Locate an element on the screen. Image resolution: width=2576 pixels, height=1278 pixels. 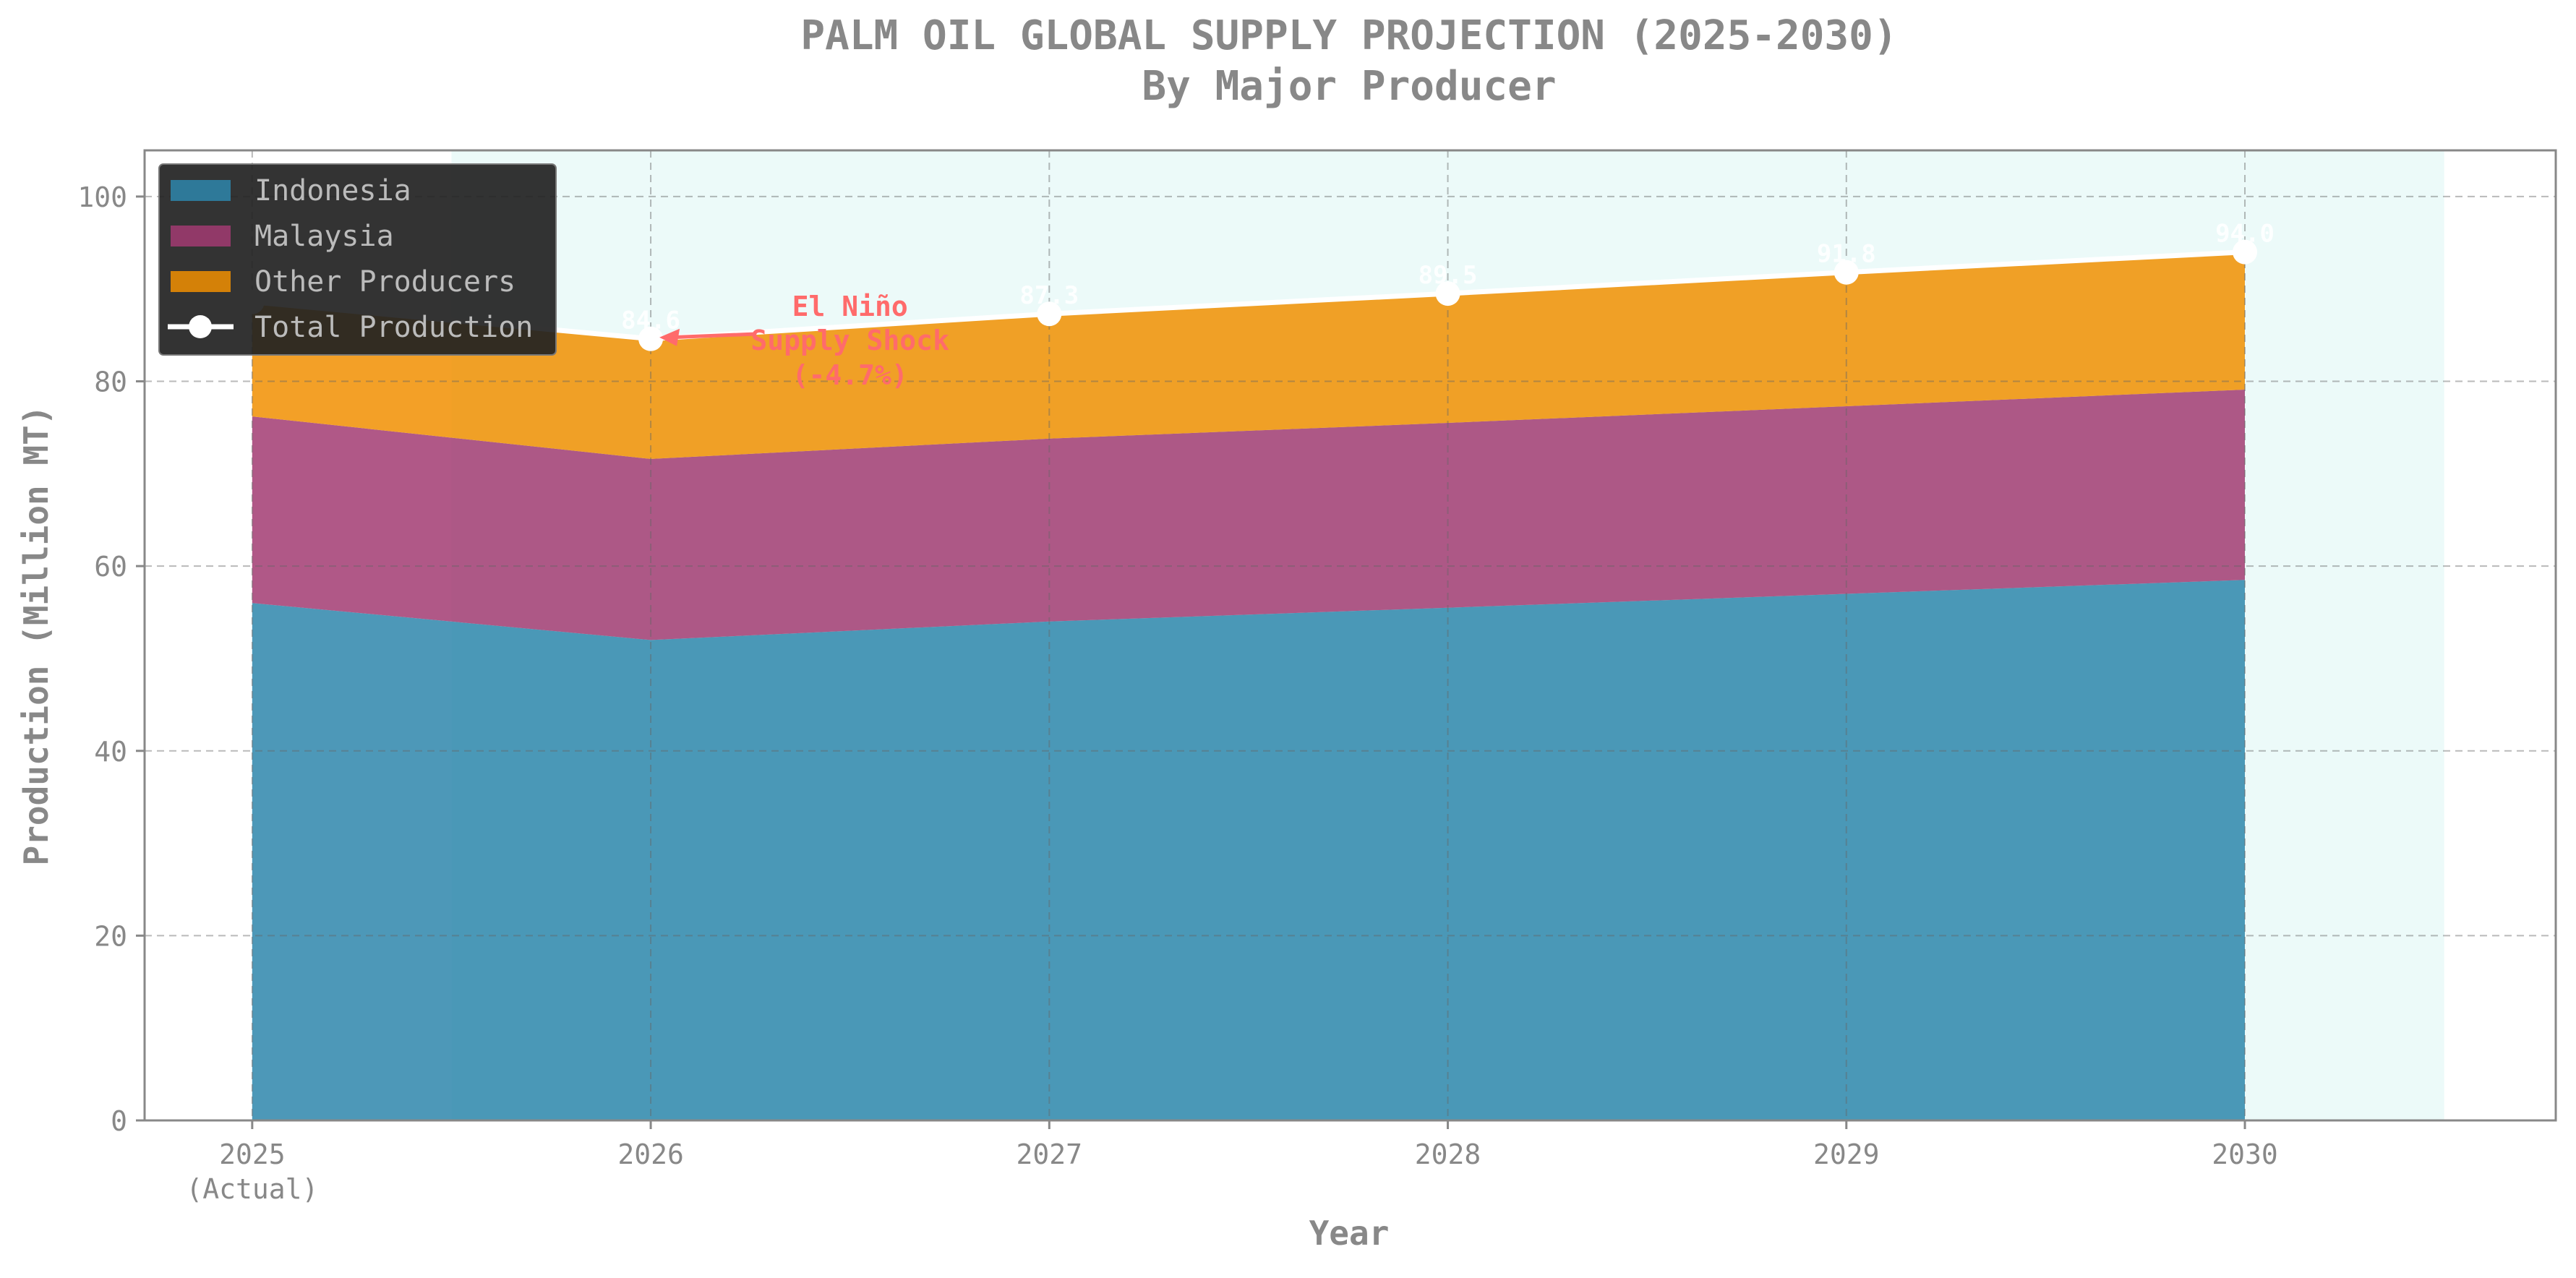
y-axis-label: Production (Million MT) is located at coordinates (36, 636).